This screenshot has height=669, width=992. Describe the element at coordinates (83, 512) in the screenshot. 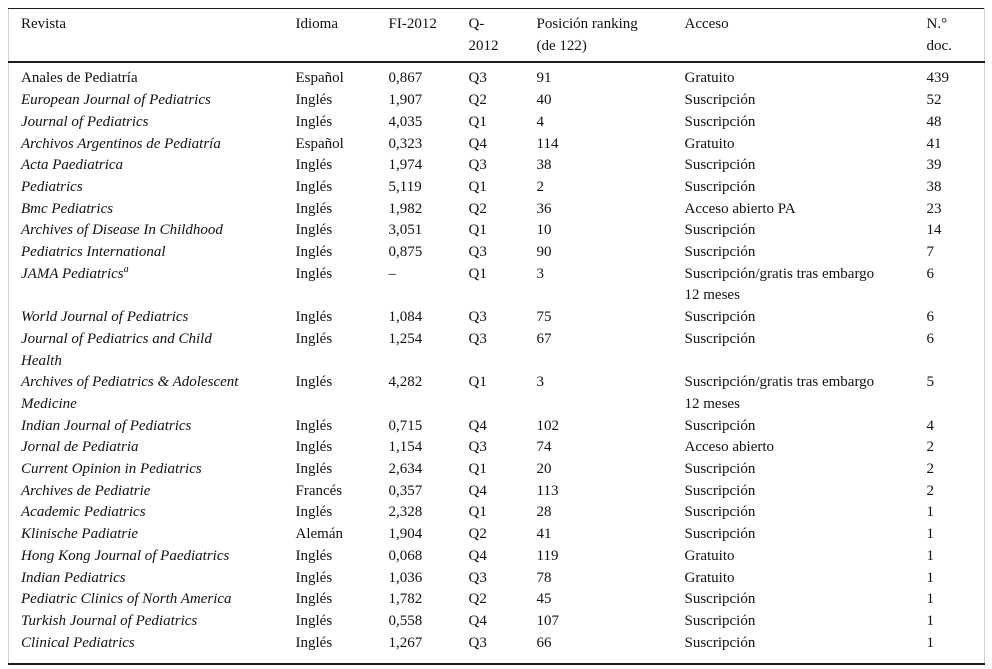

I see `journal-name: Academic Pediatrics` at that location.